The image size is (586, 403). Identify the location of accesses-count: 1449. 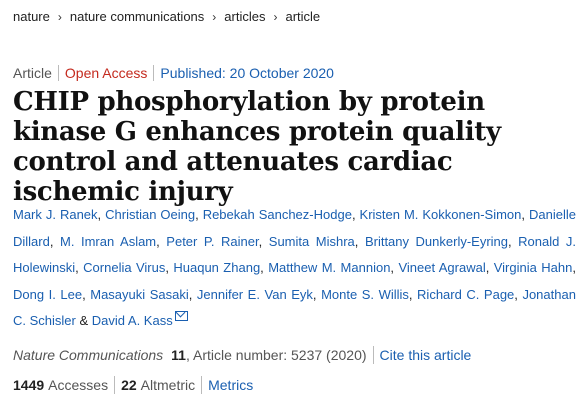
(29, 385).